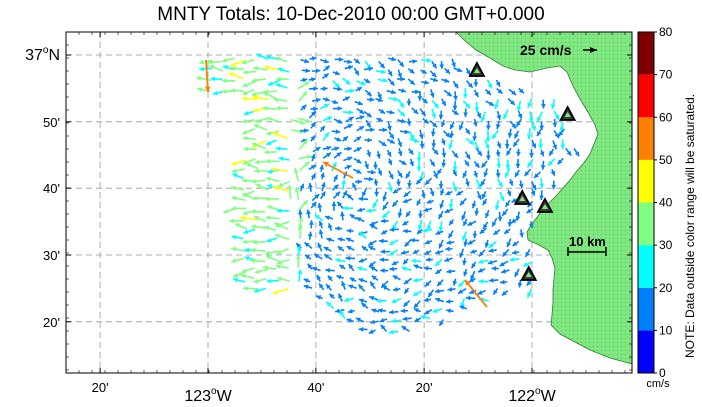 Image resolution: width=702 pixels, height=407 pixels. Describe the element at coordinates (529, 273) in the screenshot. I see `radar-station-icon` at that location.